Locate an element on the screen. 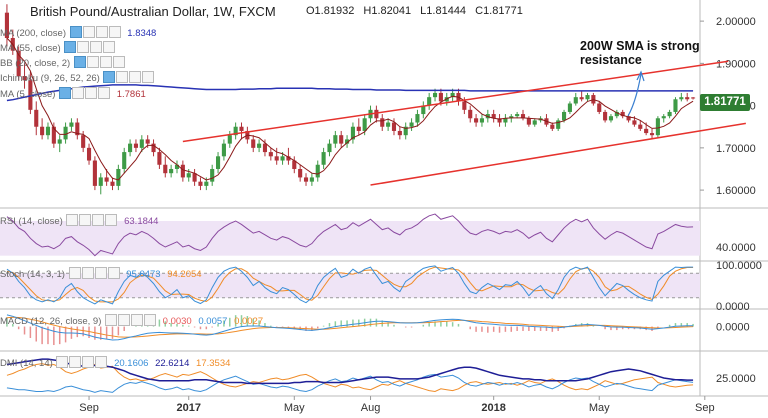  indicator-ma200: MA (200, close) 1.8348 is located at coordinates (78, 32).